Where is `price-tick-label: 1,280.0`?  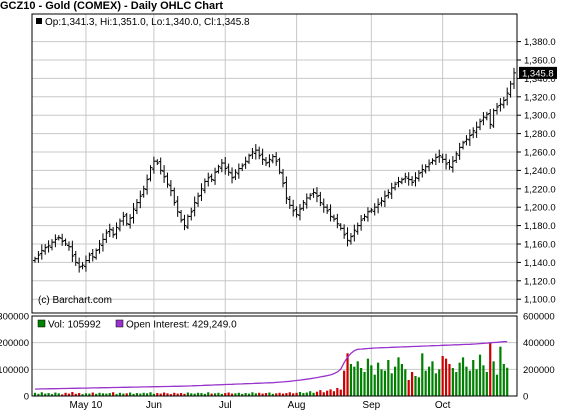
price-tick-label: 1,280.0 is located at coordinates (540, 134).